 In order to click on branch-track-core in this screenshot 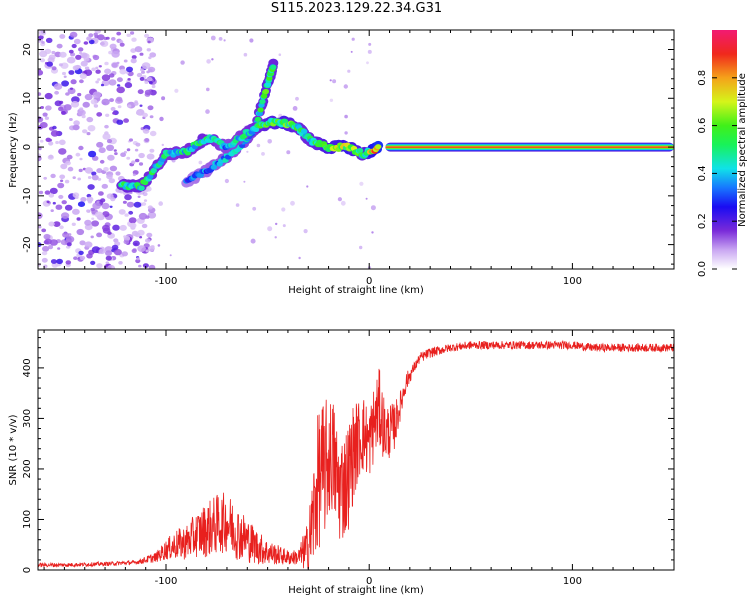, I will do `click(266, 91)`.